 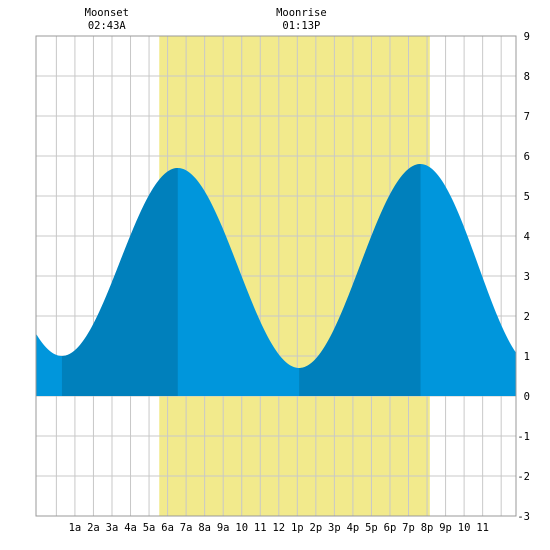 I want to click on x-tick-label: 9a, so click(x=223, y=528).